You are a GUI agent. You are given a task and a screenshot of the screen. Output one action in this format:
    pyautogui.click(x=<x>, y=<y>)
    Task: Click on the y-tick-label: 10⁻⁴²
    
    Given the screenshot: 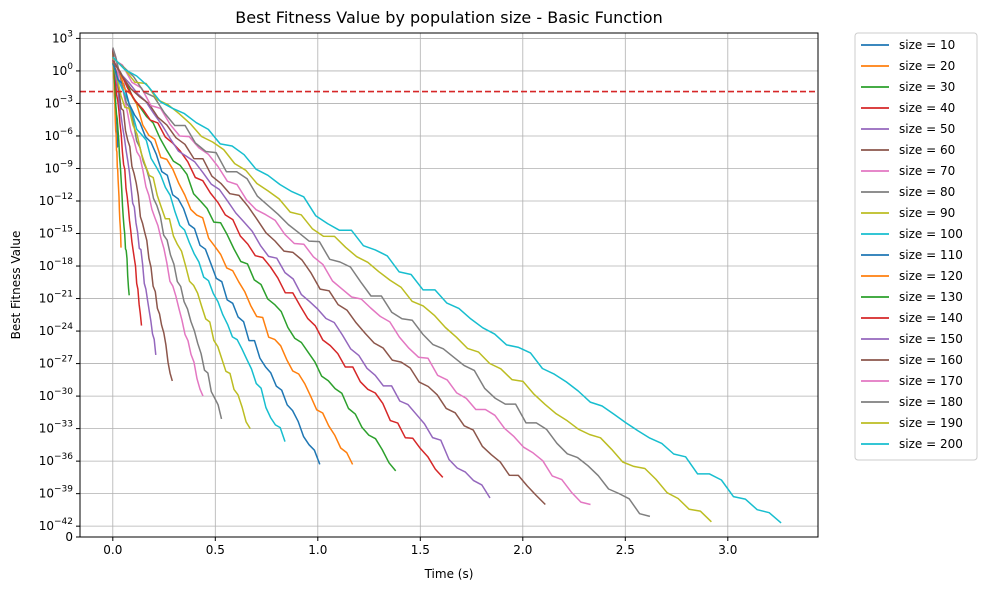 What is the action you would take?
    pyautogui.click(x=56, y=525)
    